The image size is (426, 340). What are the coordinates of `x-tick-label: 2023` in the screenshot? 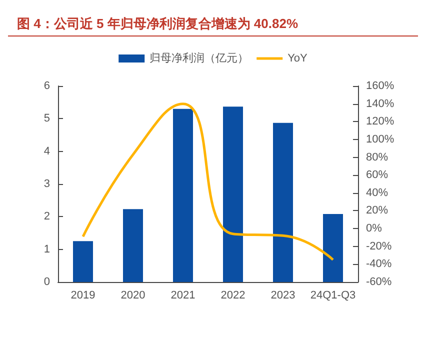 It's located at (283, 296).